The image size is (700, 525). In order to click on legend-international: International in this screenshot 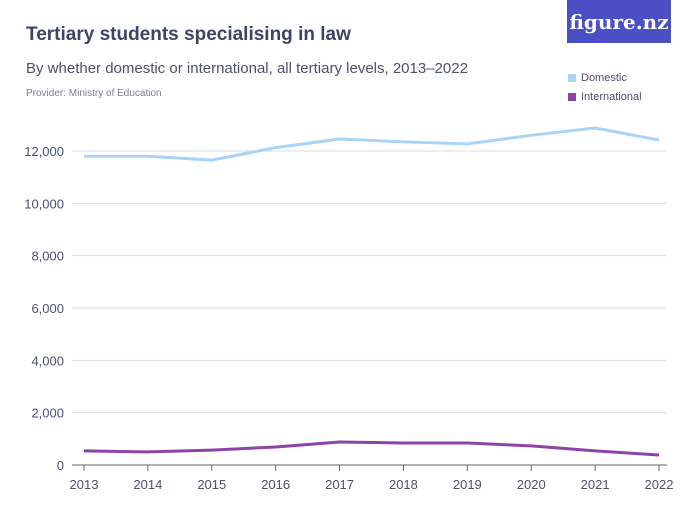, I will do `click(605, 97)`.